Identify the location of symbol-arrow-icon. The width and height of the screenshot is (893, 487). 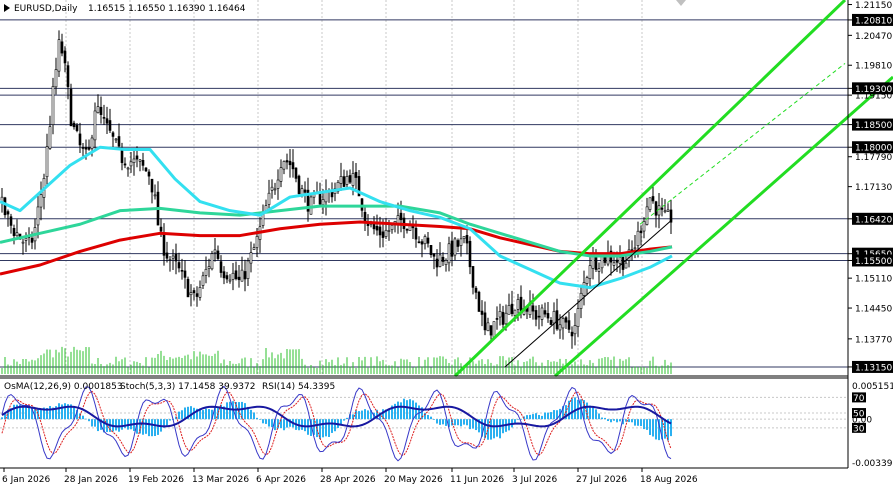
(7, 8).